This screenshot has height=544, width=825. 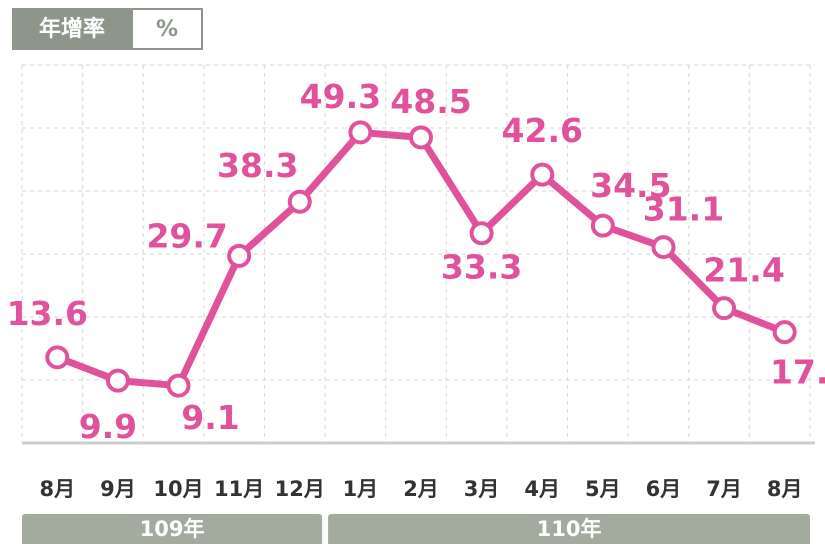 I want to click on value-label: 38.3, so click(x=257, y=165).